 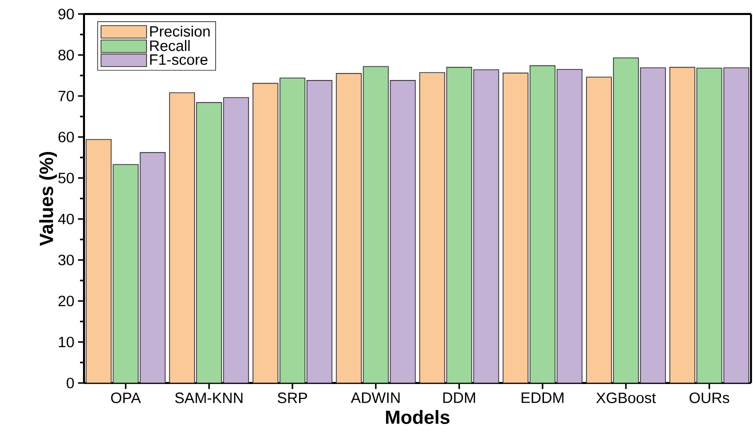 What do you see at coordinates (48, 199) in the screenshot?
I see `y-axis-title: Values (%)` at bounding box center [48, 199].